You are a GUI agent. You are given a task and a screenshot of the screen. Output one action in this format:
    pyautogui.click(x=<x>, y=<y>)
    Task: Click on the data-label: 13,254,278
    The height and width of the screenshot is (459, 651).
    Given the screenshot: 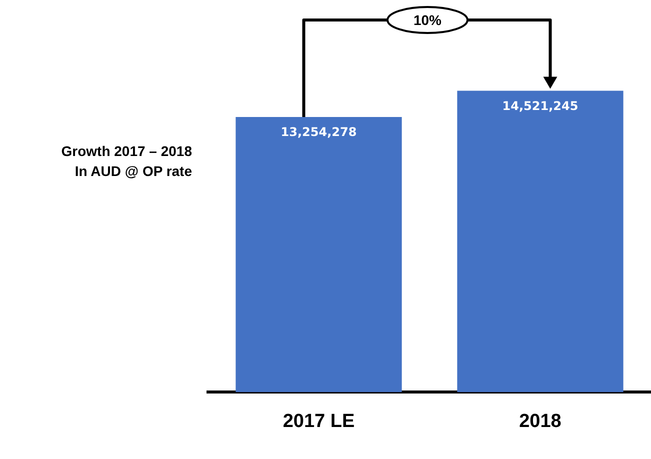 What is the action you would take?
    pyautogui.click(x=318, y=132)
    